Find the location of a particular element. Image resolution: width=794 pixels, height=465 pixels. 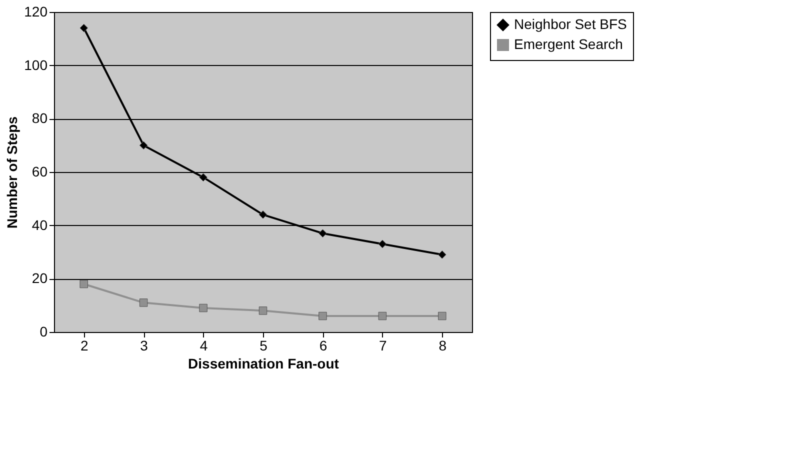

legend-label: Neighbor Set BFS is located at coordinates (570, 24).